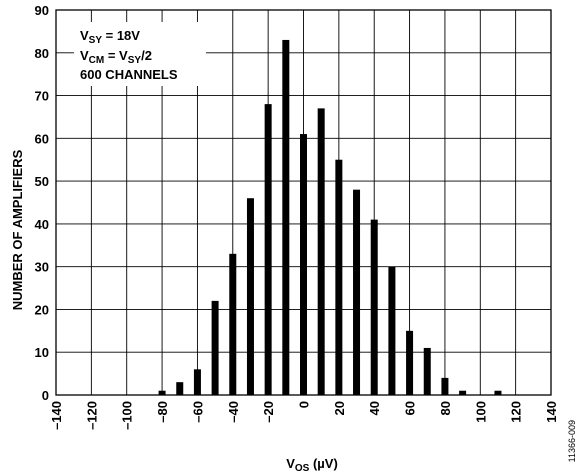 Image resolution: width=586 pixels, height=476 pixels. I want to click on annotation-line-2-main: V, so click(84, 55).